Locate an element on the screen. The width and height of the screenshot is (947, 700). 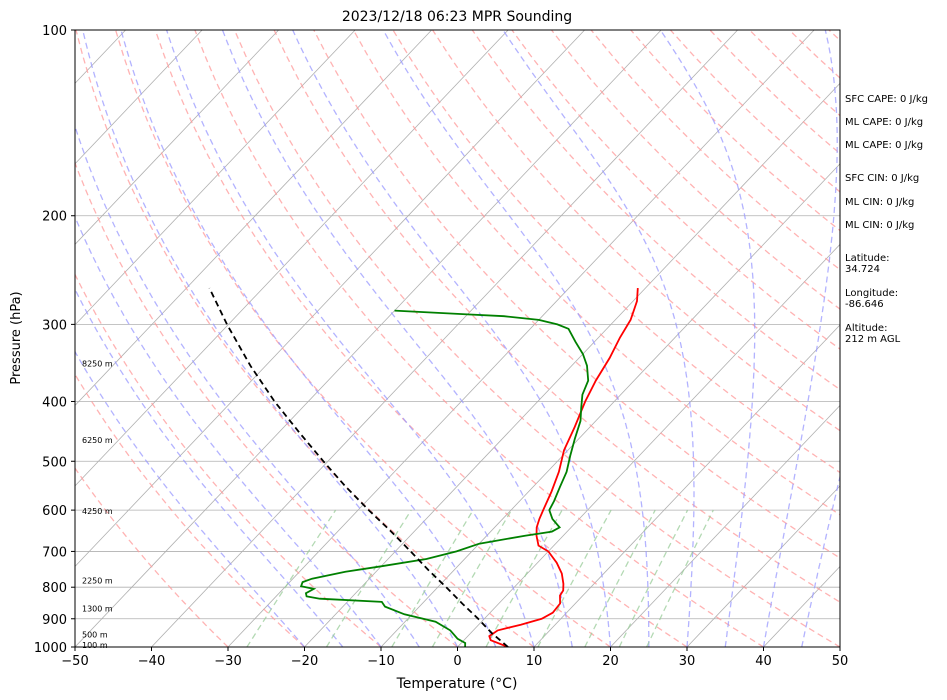
height-label: 4250 m is located at coordinates (97, 511).